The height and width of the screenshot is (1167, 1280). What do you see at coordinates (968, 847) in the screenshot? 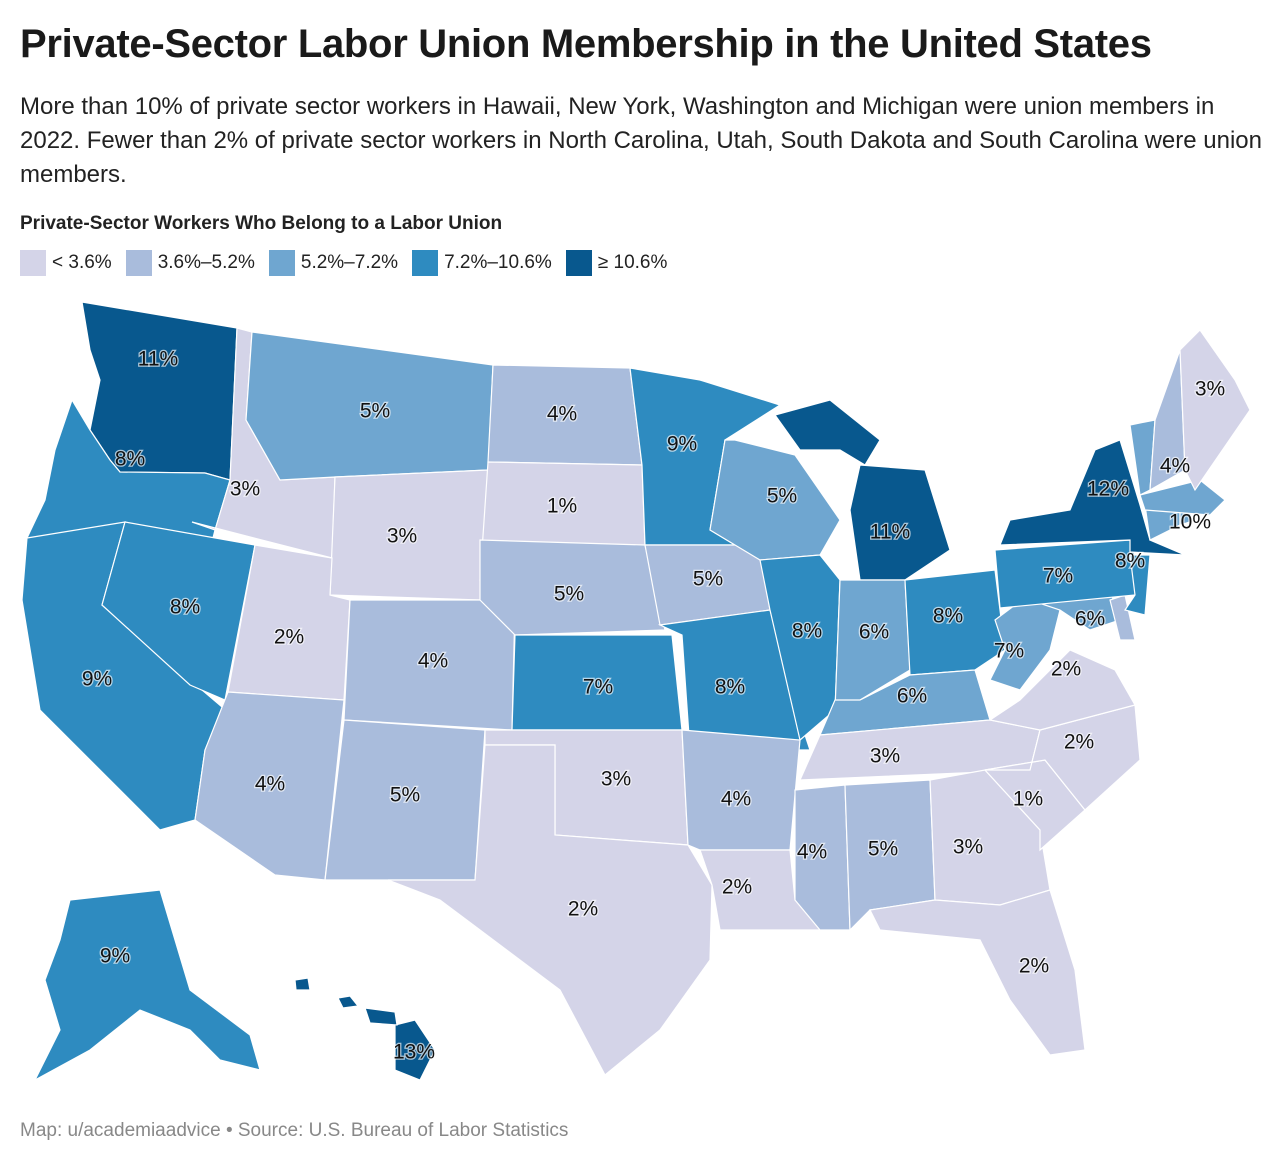
I see `state-label-georgia: 3%` at bounding box center [968, 847].